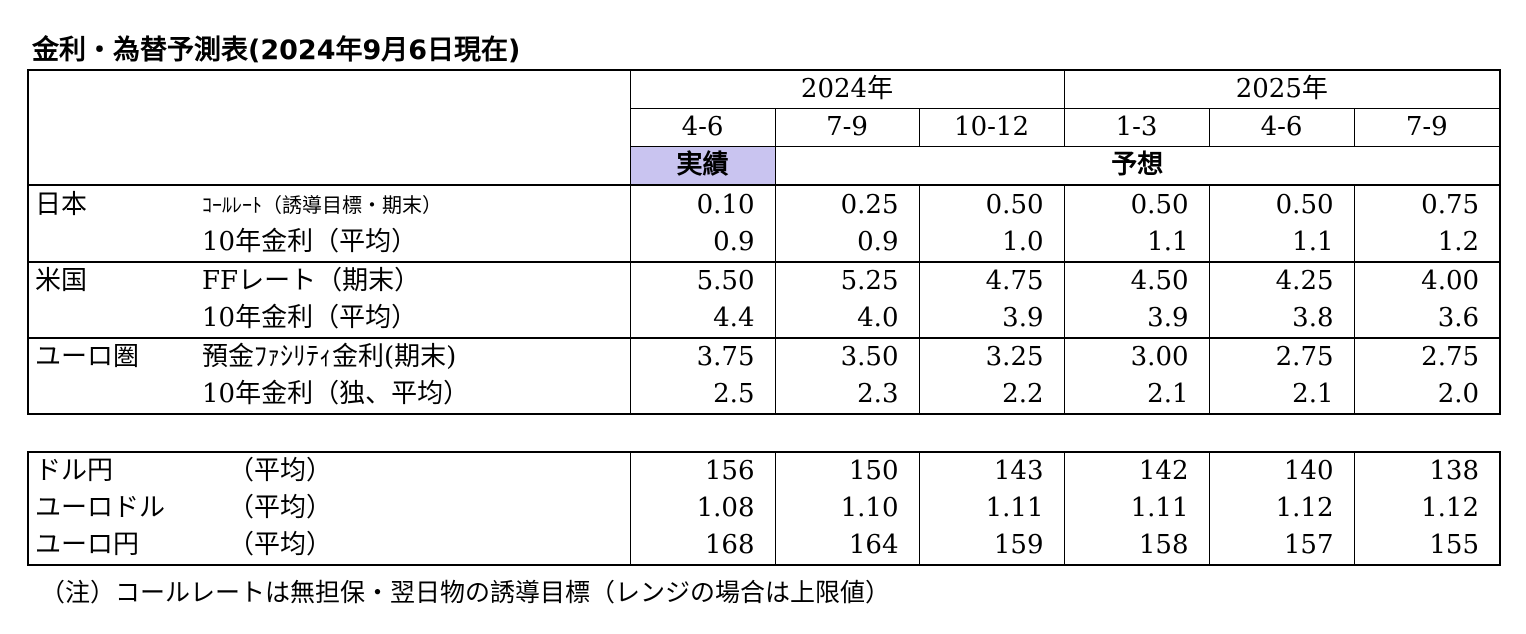 This screenshot has width=1526, height=634. Describe the element at coordinates (87, 357) in the screenshot. I see `country-label: ユーロ圏` at that location.